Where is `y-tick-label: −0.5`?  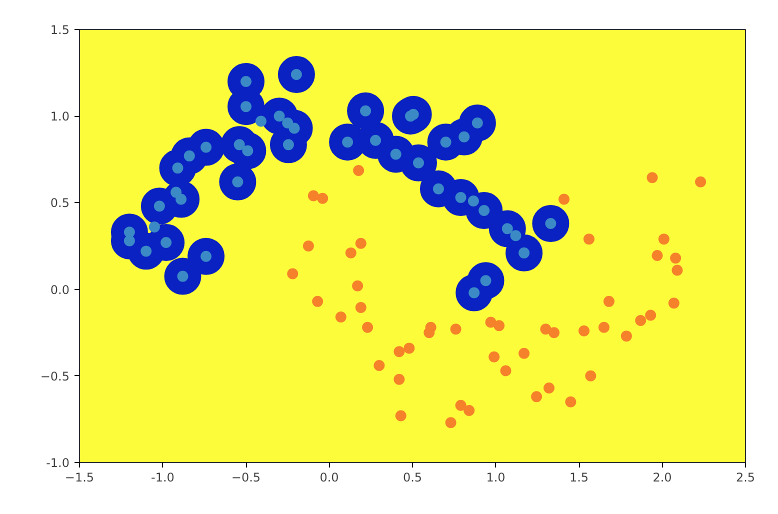 y-tick-label: −0.5 is located at coordinates (55, 376).